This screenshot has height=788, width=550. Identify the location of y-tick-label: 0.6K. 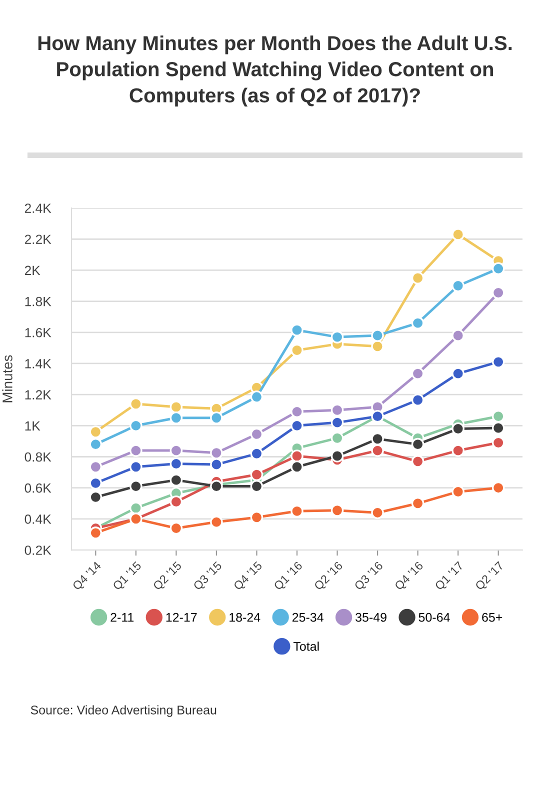
(38, 488).